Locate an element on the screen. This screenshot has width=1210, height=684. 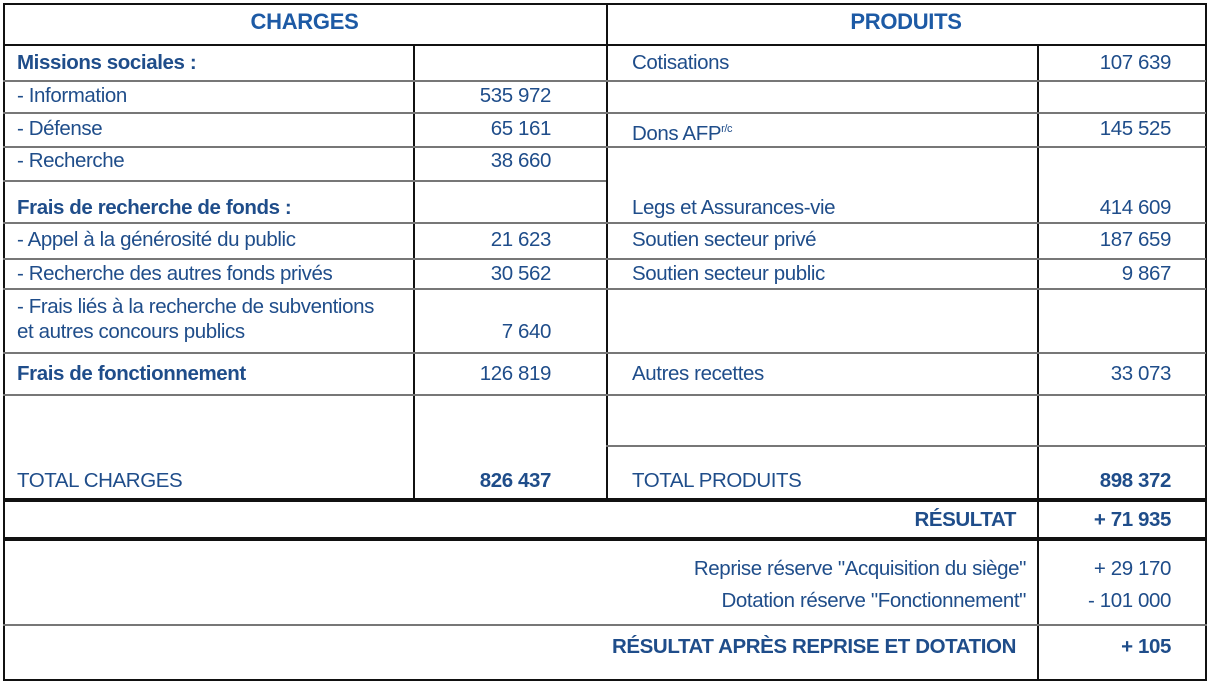
charges-value: 21 623 is located at coordinates (521, 239).